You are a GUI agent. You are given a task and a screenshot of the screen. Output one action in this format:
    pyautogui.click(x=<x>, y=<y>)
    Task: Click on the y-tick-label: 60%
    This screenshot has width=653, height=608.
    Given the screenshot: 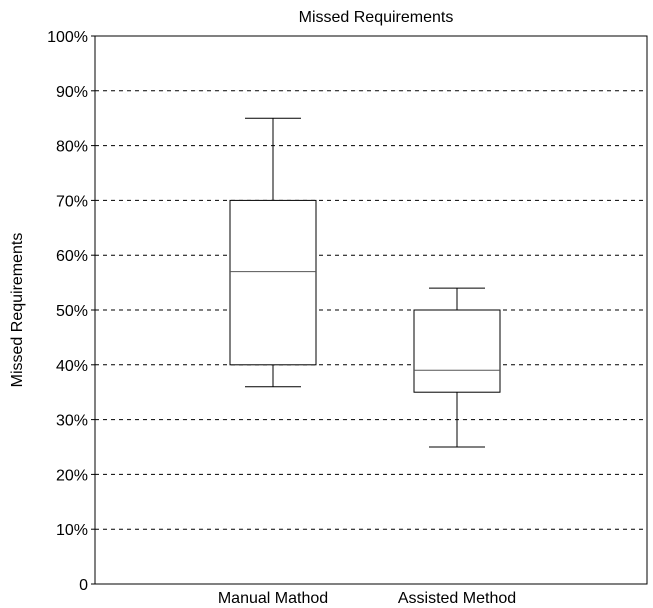 What is the action you would take?
    pyautogui.click(x=72, y=256)
    